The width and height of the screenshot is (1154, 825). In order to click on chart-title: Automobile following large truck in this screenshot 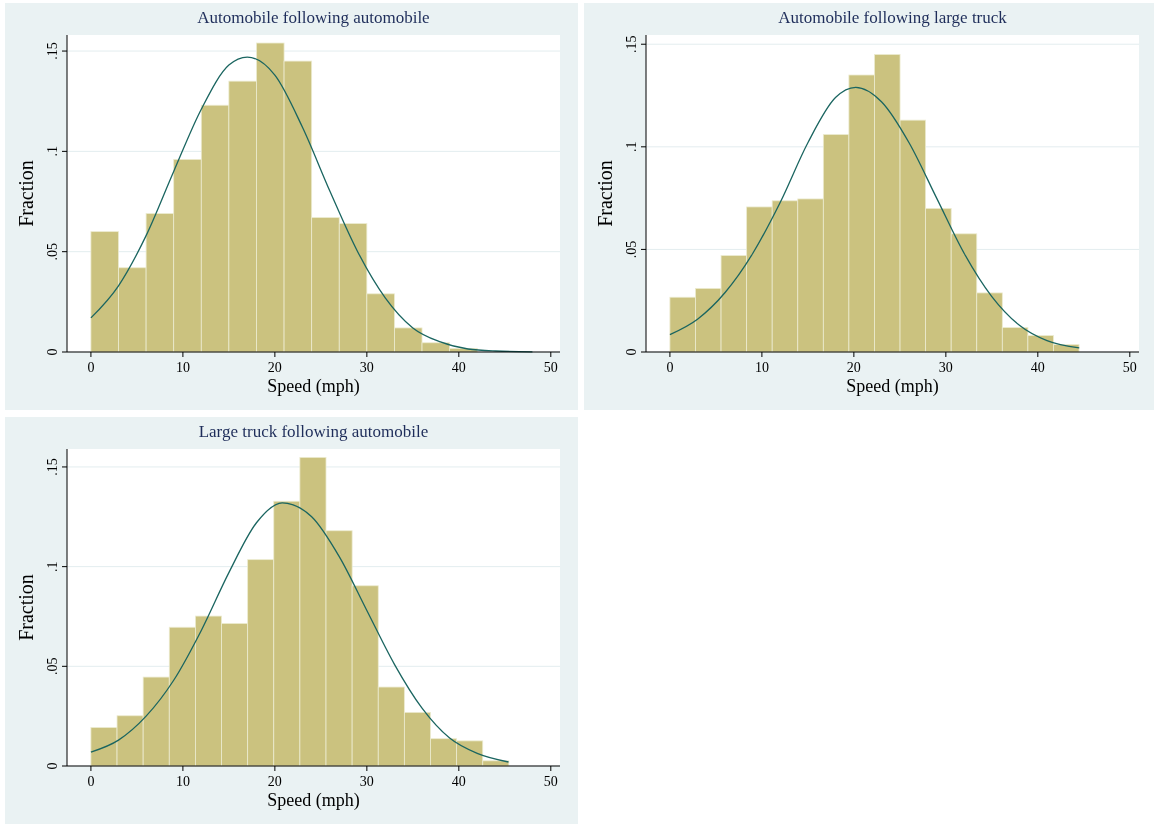, I will do `click(893, 17)`.